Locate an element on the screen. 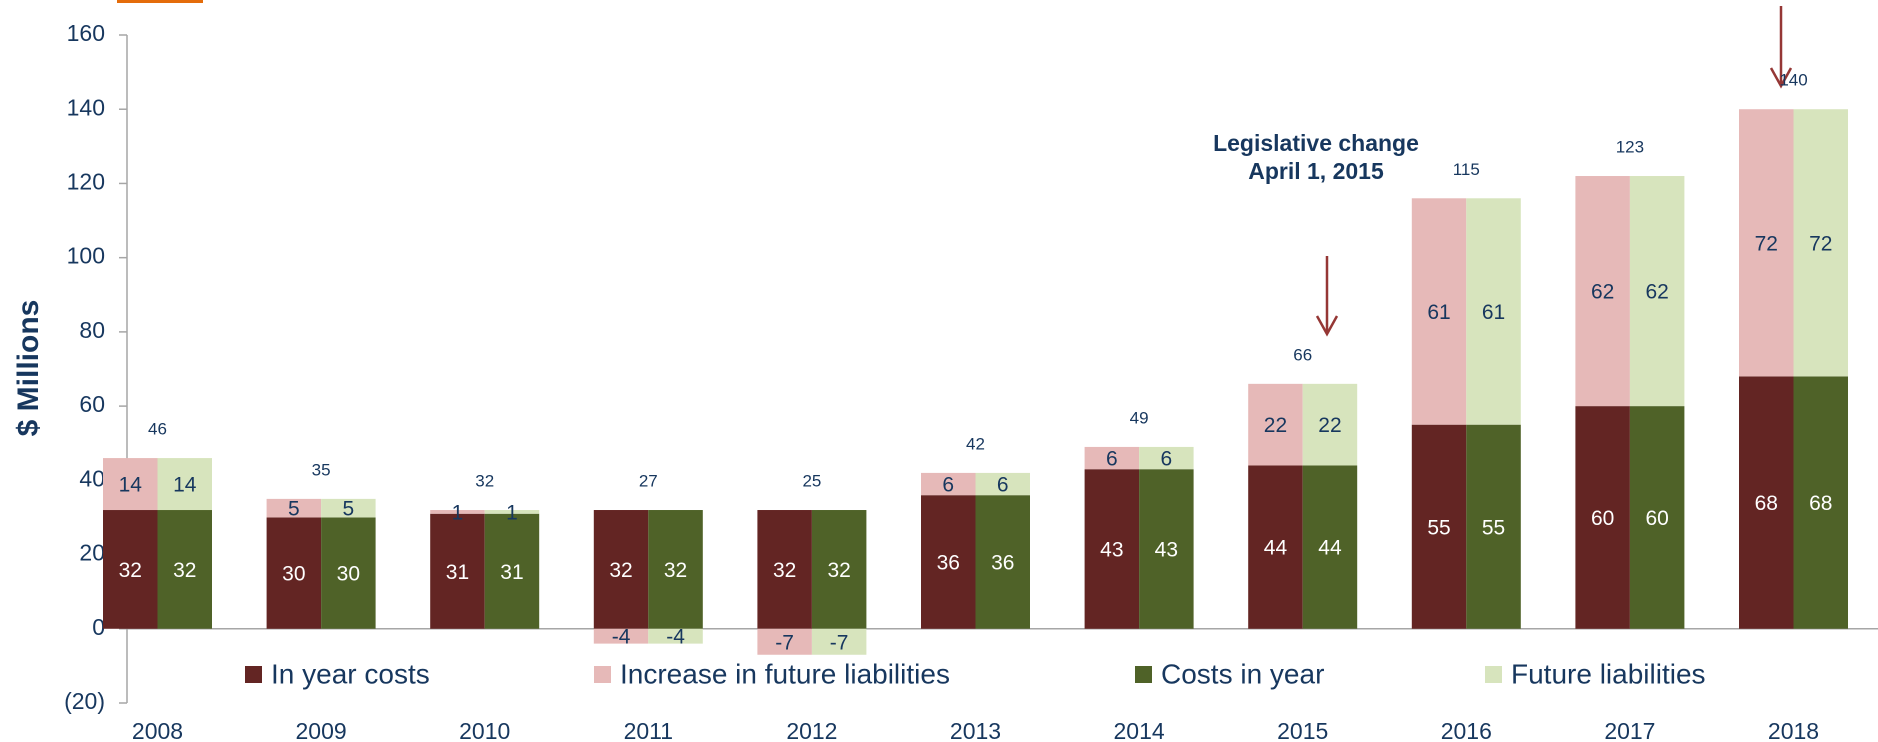 This screenshot has height=742, width=1878. legend-label: Future liabilities is located at coordinates (1608, 673).